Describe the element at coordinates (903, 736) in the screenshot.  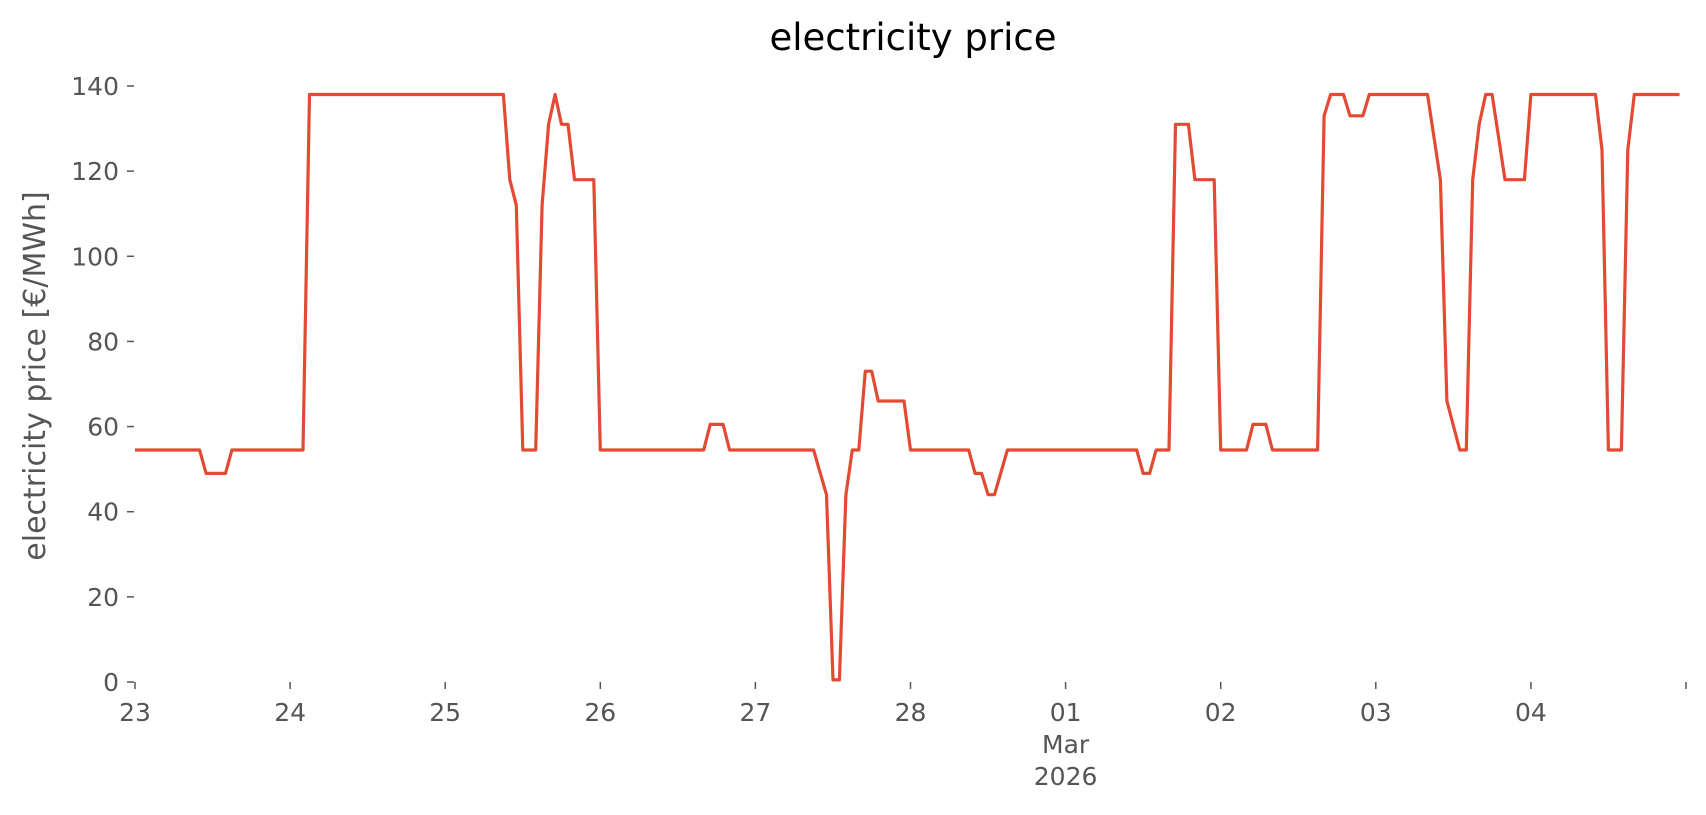
I see `x-axis: 23 24 25 26 27 28 01 Mar 2026 02 03 04` at that location.